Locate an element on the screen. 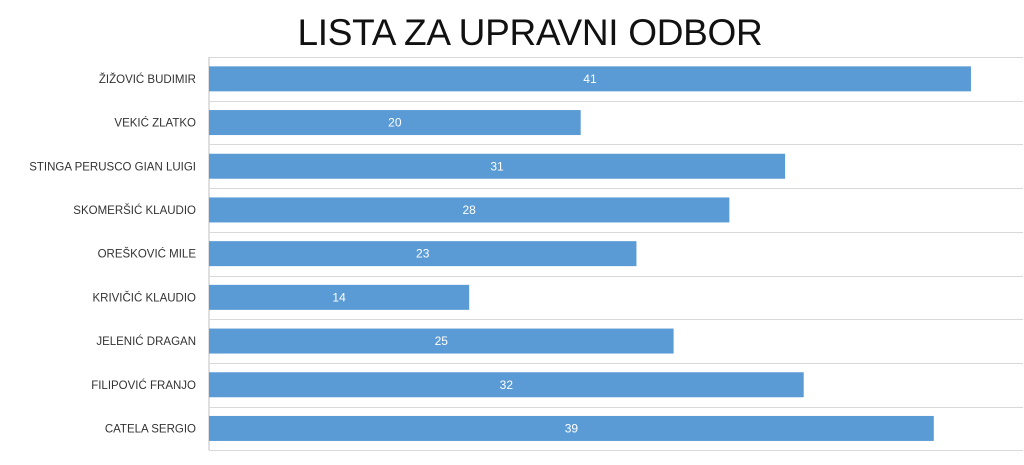  category-label: ŽIŽOVIĆ BUDIMIR is located at coordinates (147, 79).